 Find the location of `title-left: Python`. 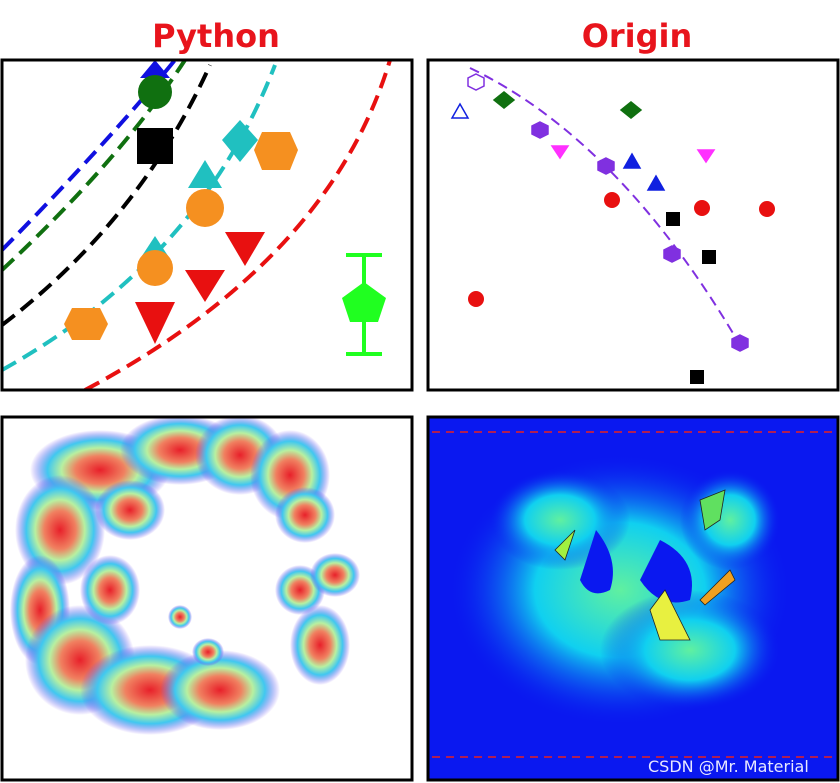

title-left: Python is located at coordinates (216, 36).